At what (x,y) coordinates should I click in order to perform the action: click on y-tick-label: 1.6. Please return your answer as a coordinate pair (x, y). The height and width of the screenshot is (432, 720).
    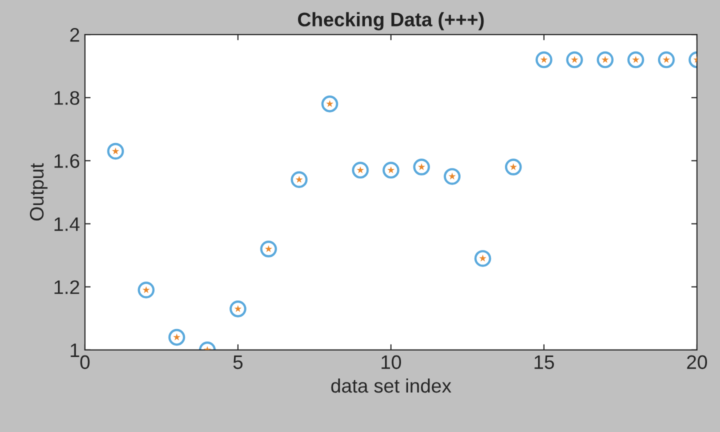
    Looking at the image, I should click on (67, 161).